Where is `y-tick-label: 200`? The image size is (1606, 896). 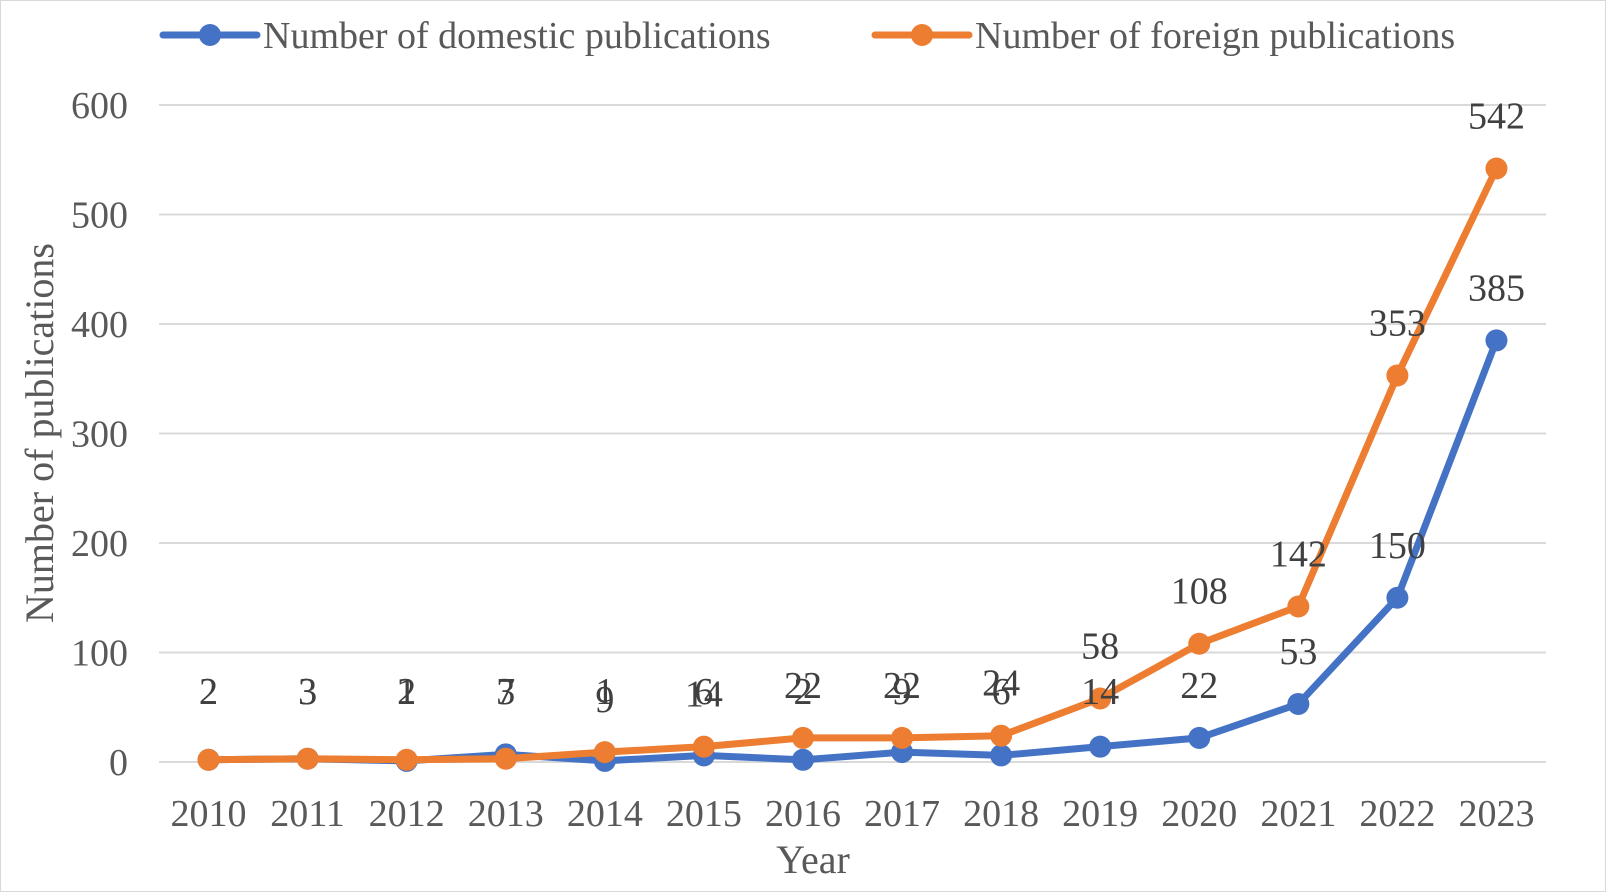
y-tick-label: 200 is located at coordinates (99, 544).